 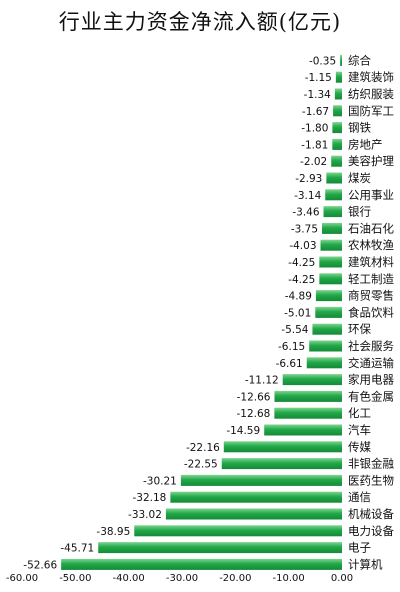 What do you see at coordinates (235, 578) in the screenshot?
I see `x-tick-label: -20.00` at bounding box center [235, 578].